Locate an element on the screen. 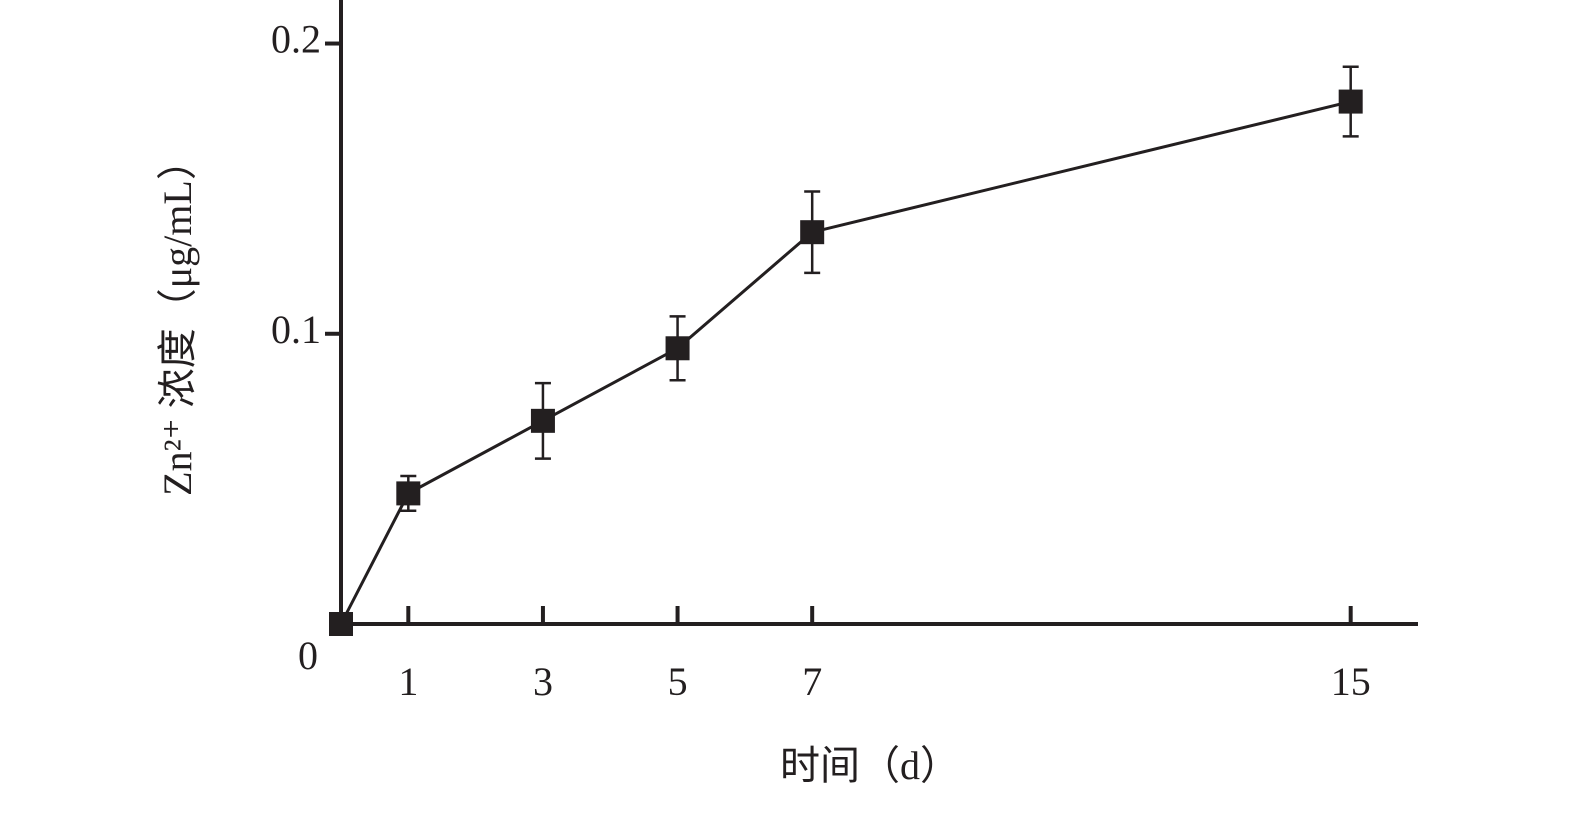  y-tick-label: 0 is located at coordinates (308, 655).